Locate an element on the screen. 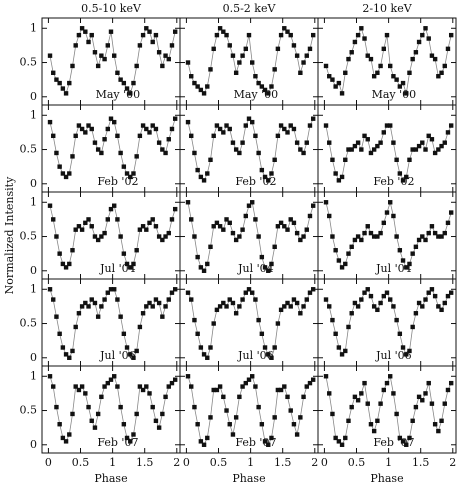 The width and height of the screenshot is (463, 490). panel-annotation: Feb '07 is located at coordinates (255, 442).